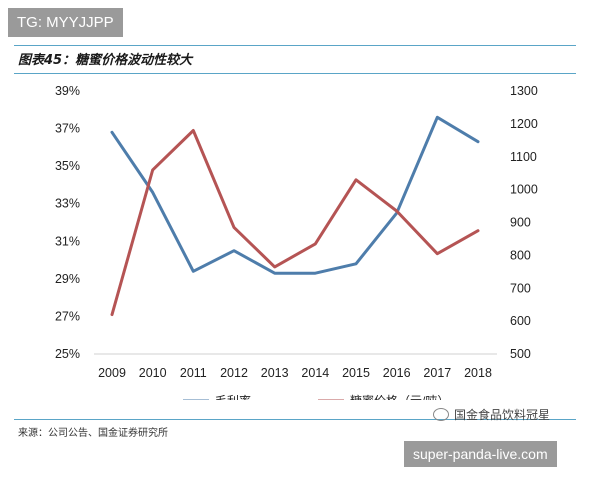 The width and height of the screenshot is (600, 480). Describe the element at coordinates (65, 22) in the screenshot. I see `watermark-top: TG: MYYJJPP` at that location.